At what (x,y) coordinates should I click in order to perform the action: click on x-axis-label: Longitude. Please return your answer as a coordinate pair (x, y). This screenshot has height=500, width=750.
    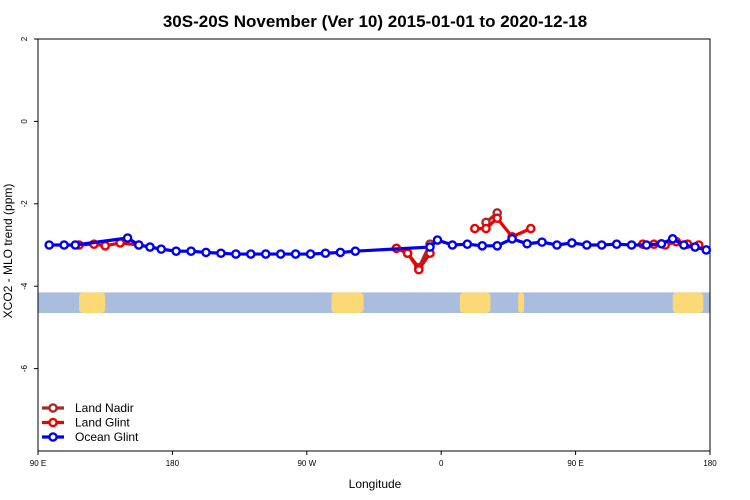
    Looking at the image, I should click on (375, 484).